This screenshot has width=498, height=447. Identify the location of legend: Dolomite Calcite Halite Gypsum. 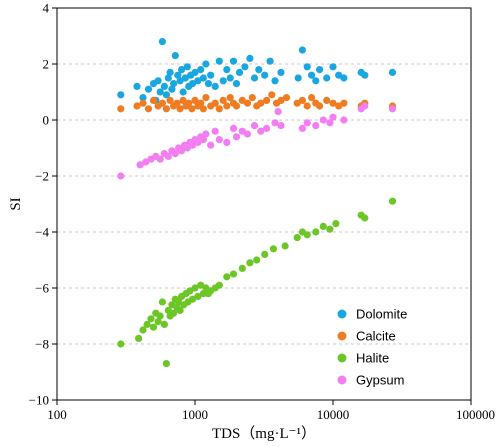
(372, 347).